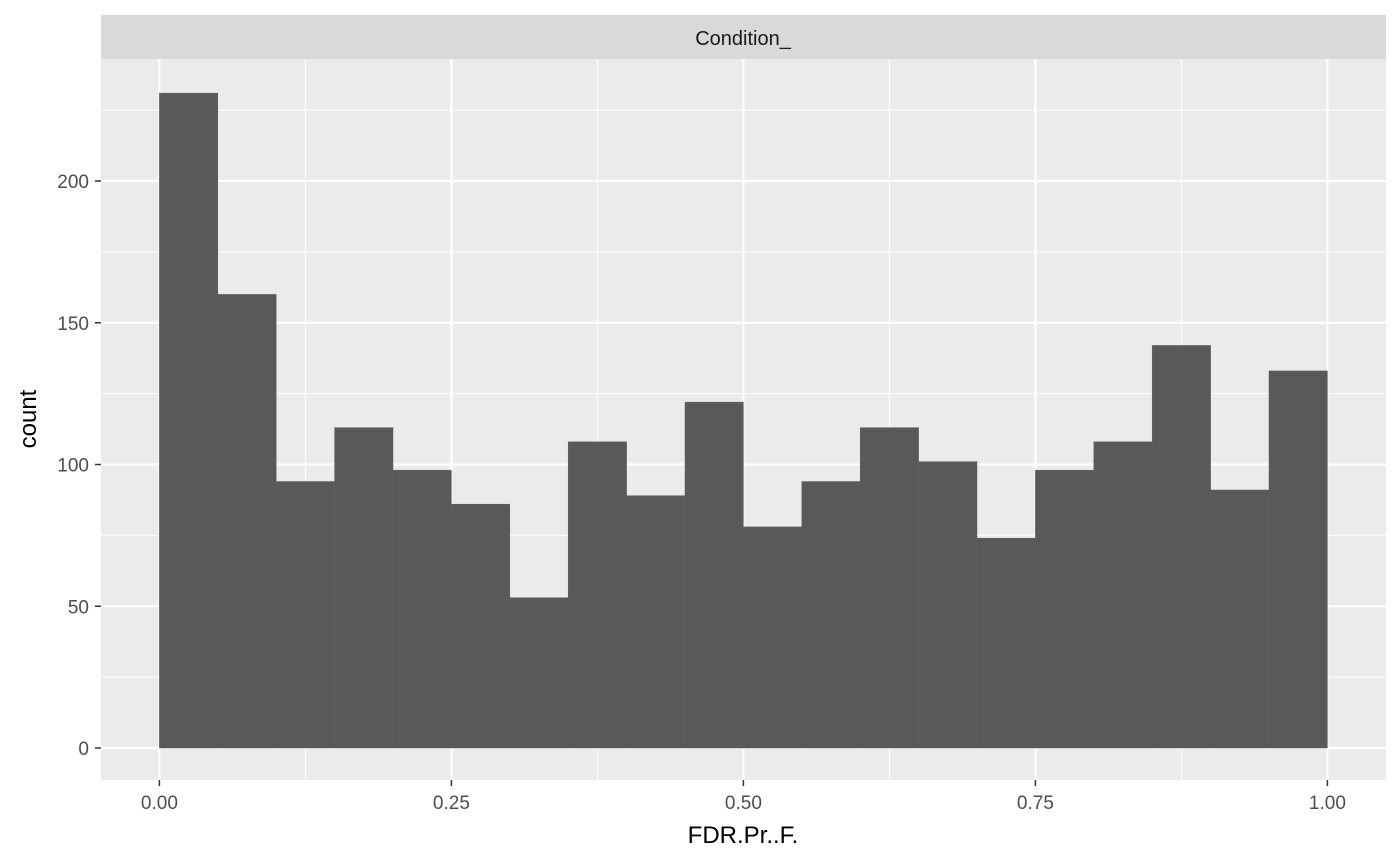 Image resolution: width=1400 pixels, height=865 pixels. What do you see at coordinates (73, 466) in the screenshot?
I see `y-tick-label: 100` at bounding box center [73, 466].